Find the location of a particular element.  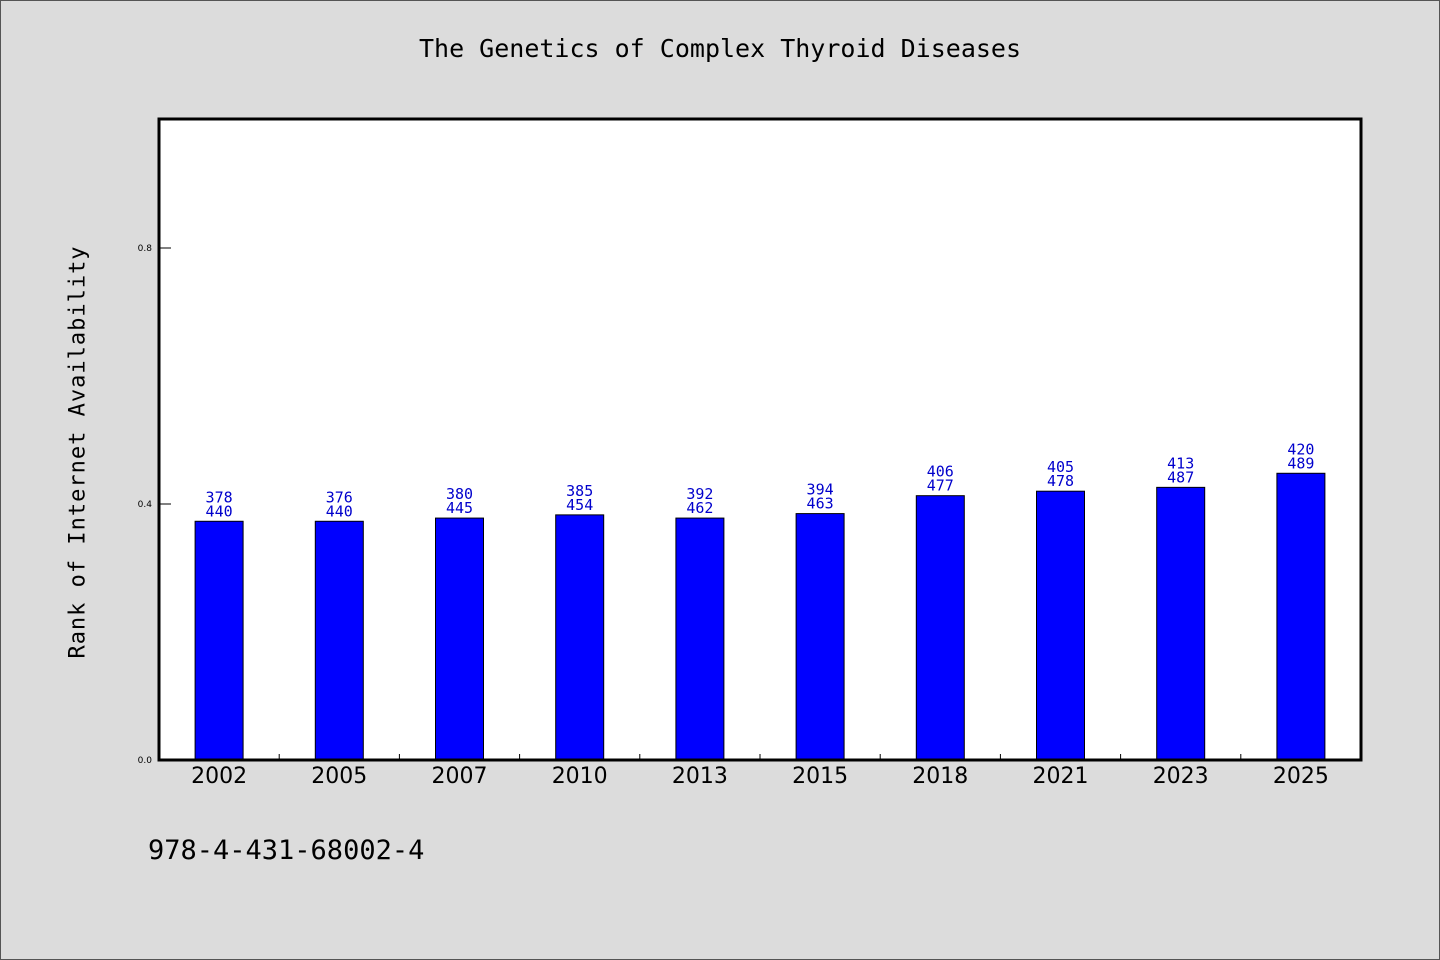

y-tick-label: 0.4 is located at coordinates (145, 505).